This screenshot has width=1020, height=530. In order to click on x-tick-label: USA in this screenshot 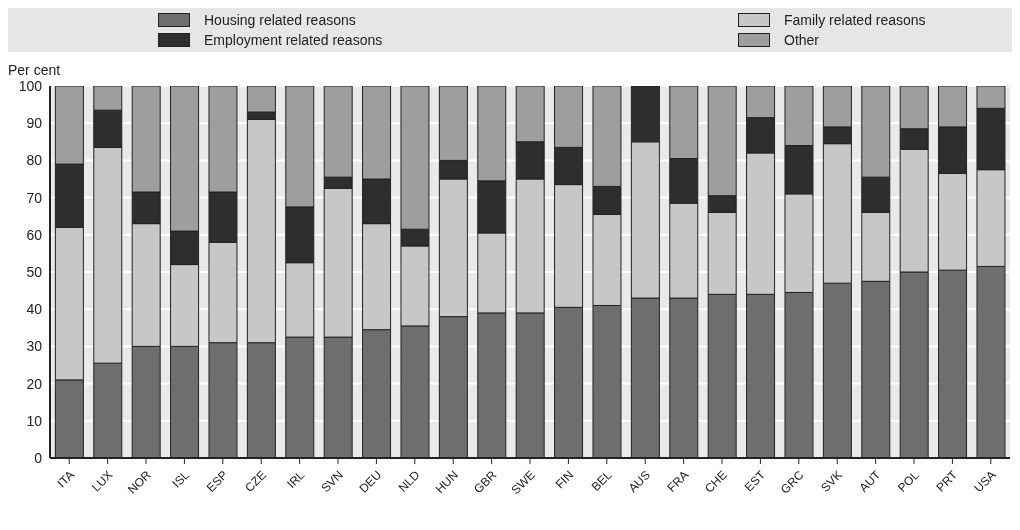, I will do `click(985, 481)`.